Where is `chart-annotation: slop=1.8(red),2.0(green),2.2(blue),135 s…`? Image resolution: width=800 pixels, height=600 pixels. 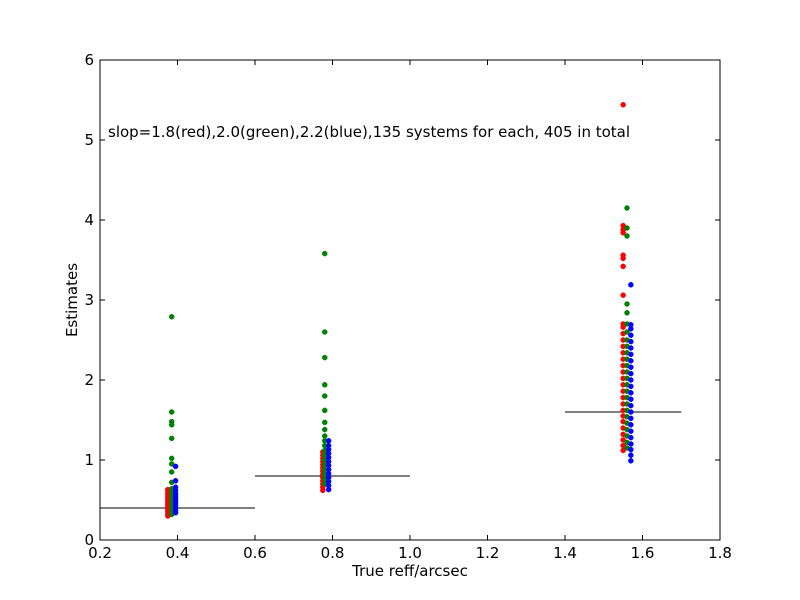
chart-annotation: slop=1.8(red),2.0(green),2.2(blue),135 s… is located at coordinates (369, 132).